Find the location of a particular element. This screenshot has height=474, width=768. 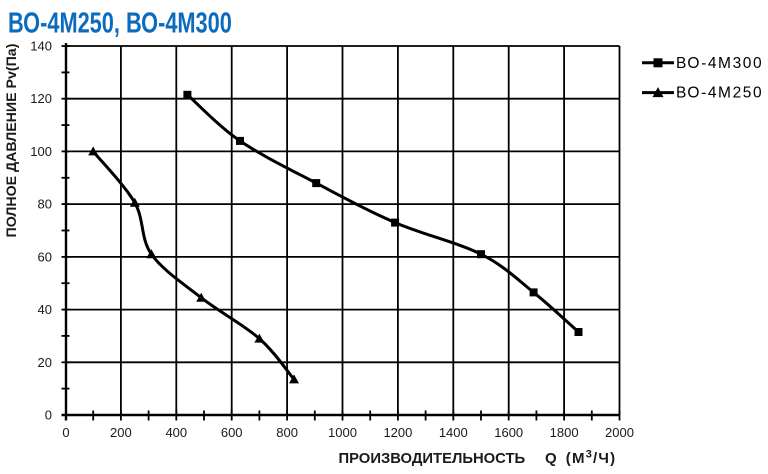

svg-text: 140 is located at coordinates (41, 46).